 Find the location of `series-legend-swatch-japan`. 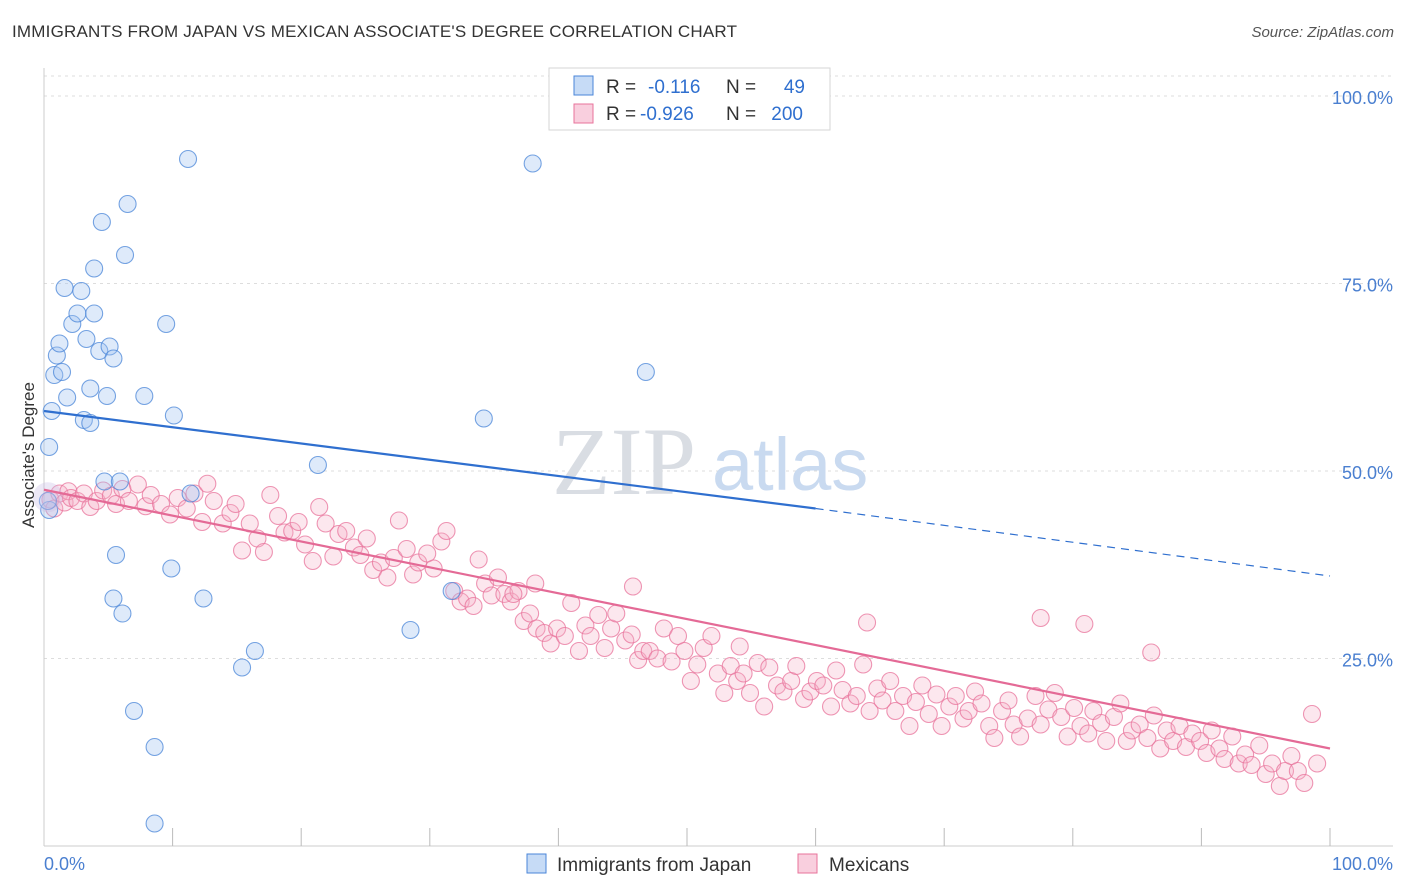

series-legend-swatch-japan is located at coordinates (536, 863).